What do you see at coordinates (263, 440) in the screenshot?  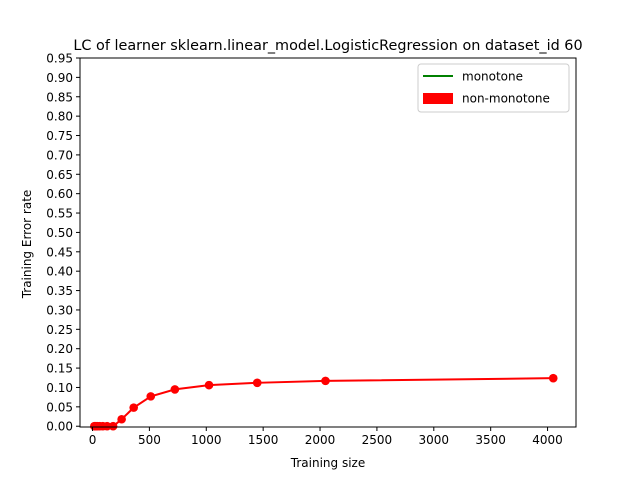 I see `x-tick-label: 1500` at bounding box center [263, 440].